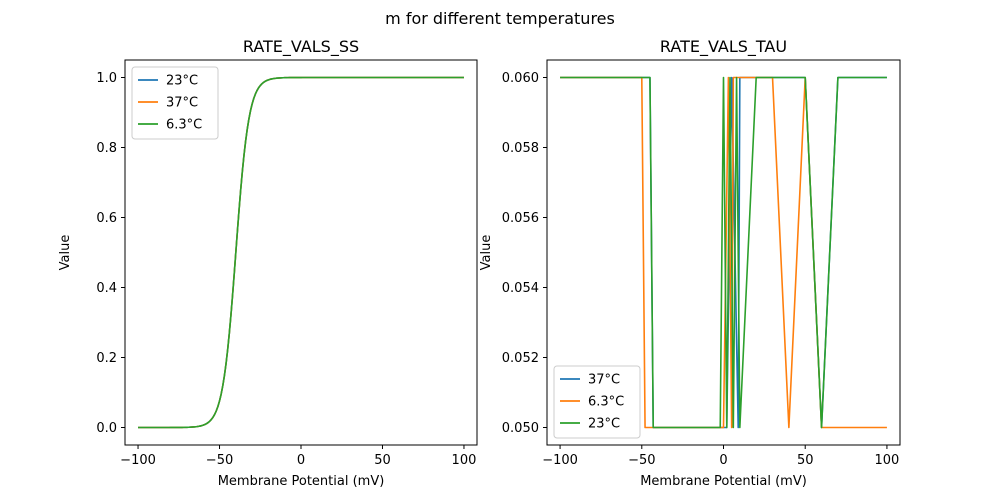 The image size is (1000, 500). What do you see at coordinates (106, 358) in the screenshot?
I see `y-tick-label: 0.2` at bounding box center [106, 358].